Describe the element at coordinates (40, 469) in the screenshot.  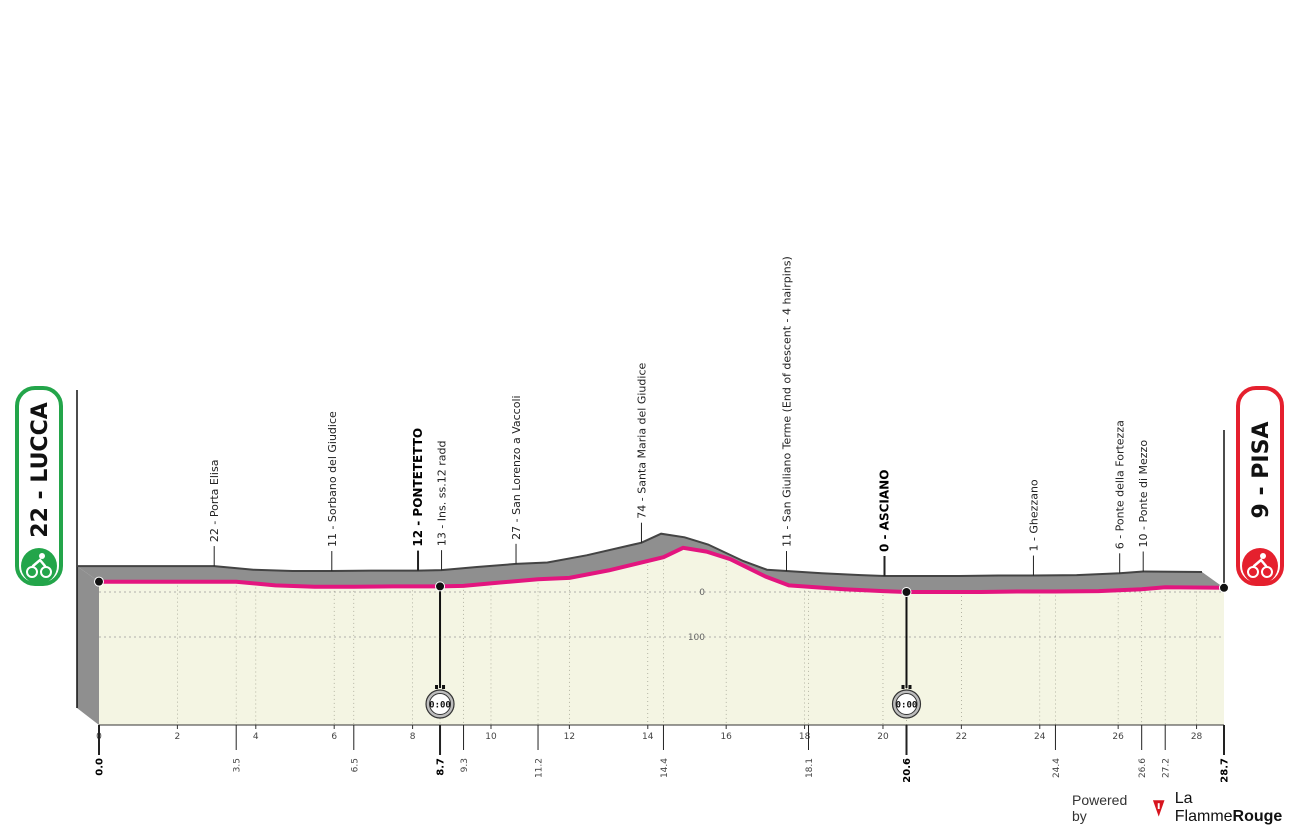
I see `start-badge-label: 22 - LUCCA` at that location.